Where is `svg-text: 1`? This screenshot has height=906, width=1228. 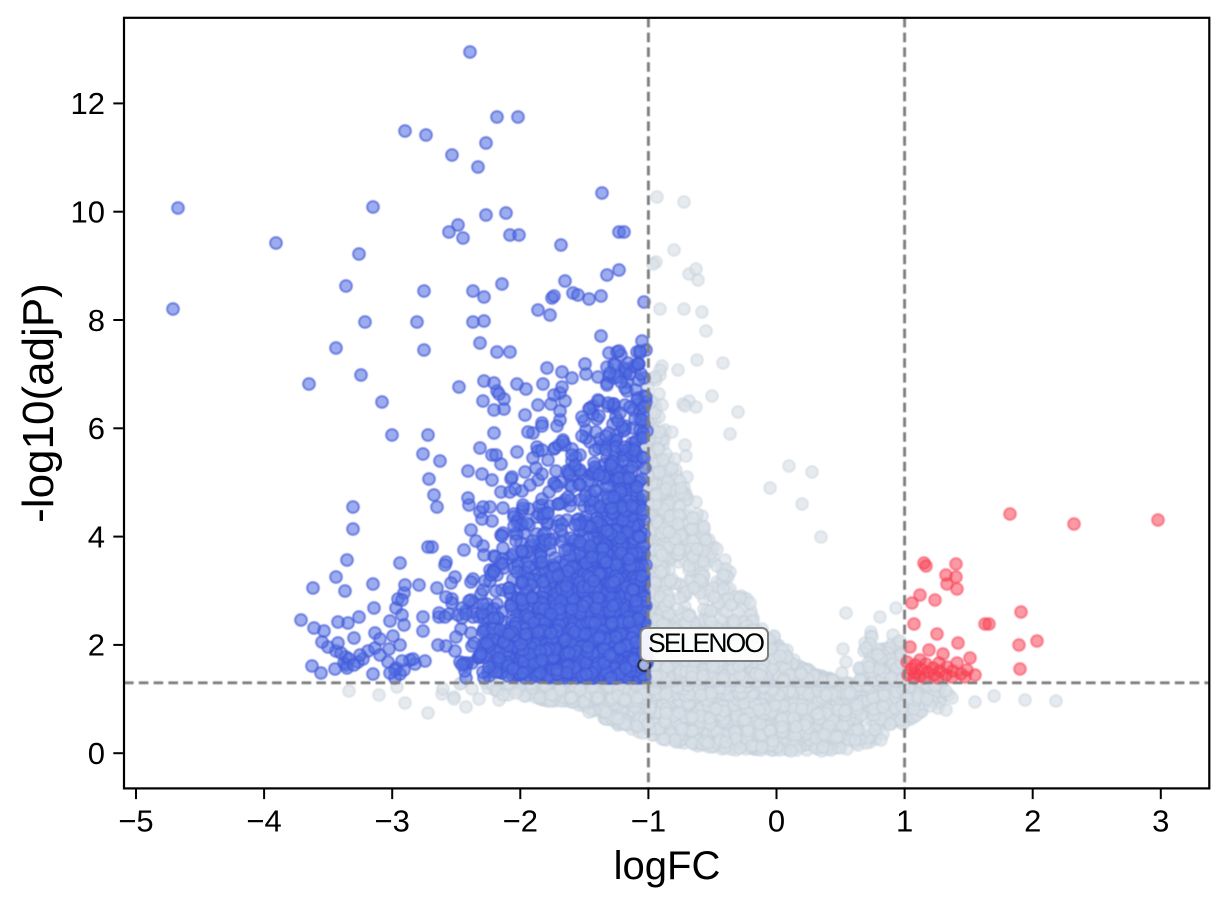
svg-text: 1 is located at coordinates (904, 821).